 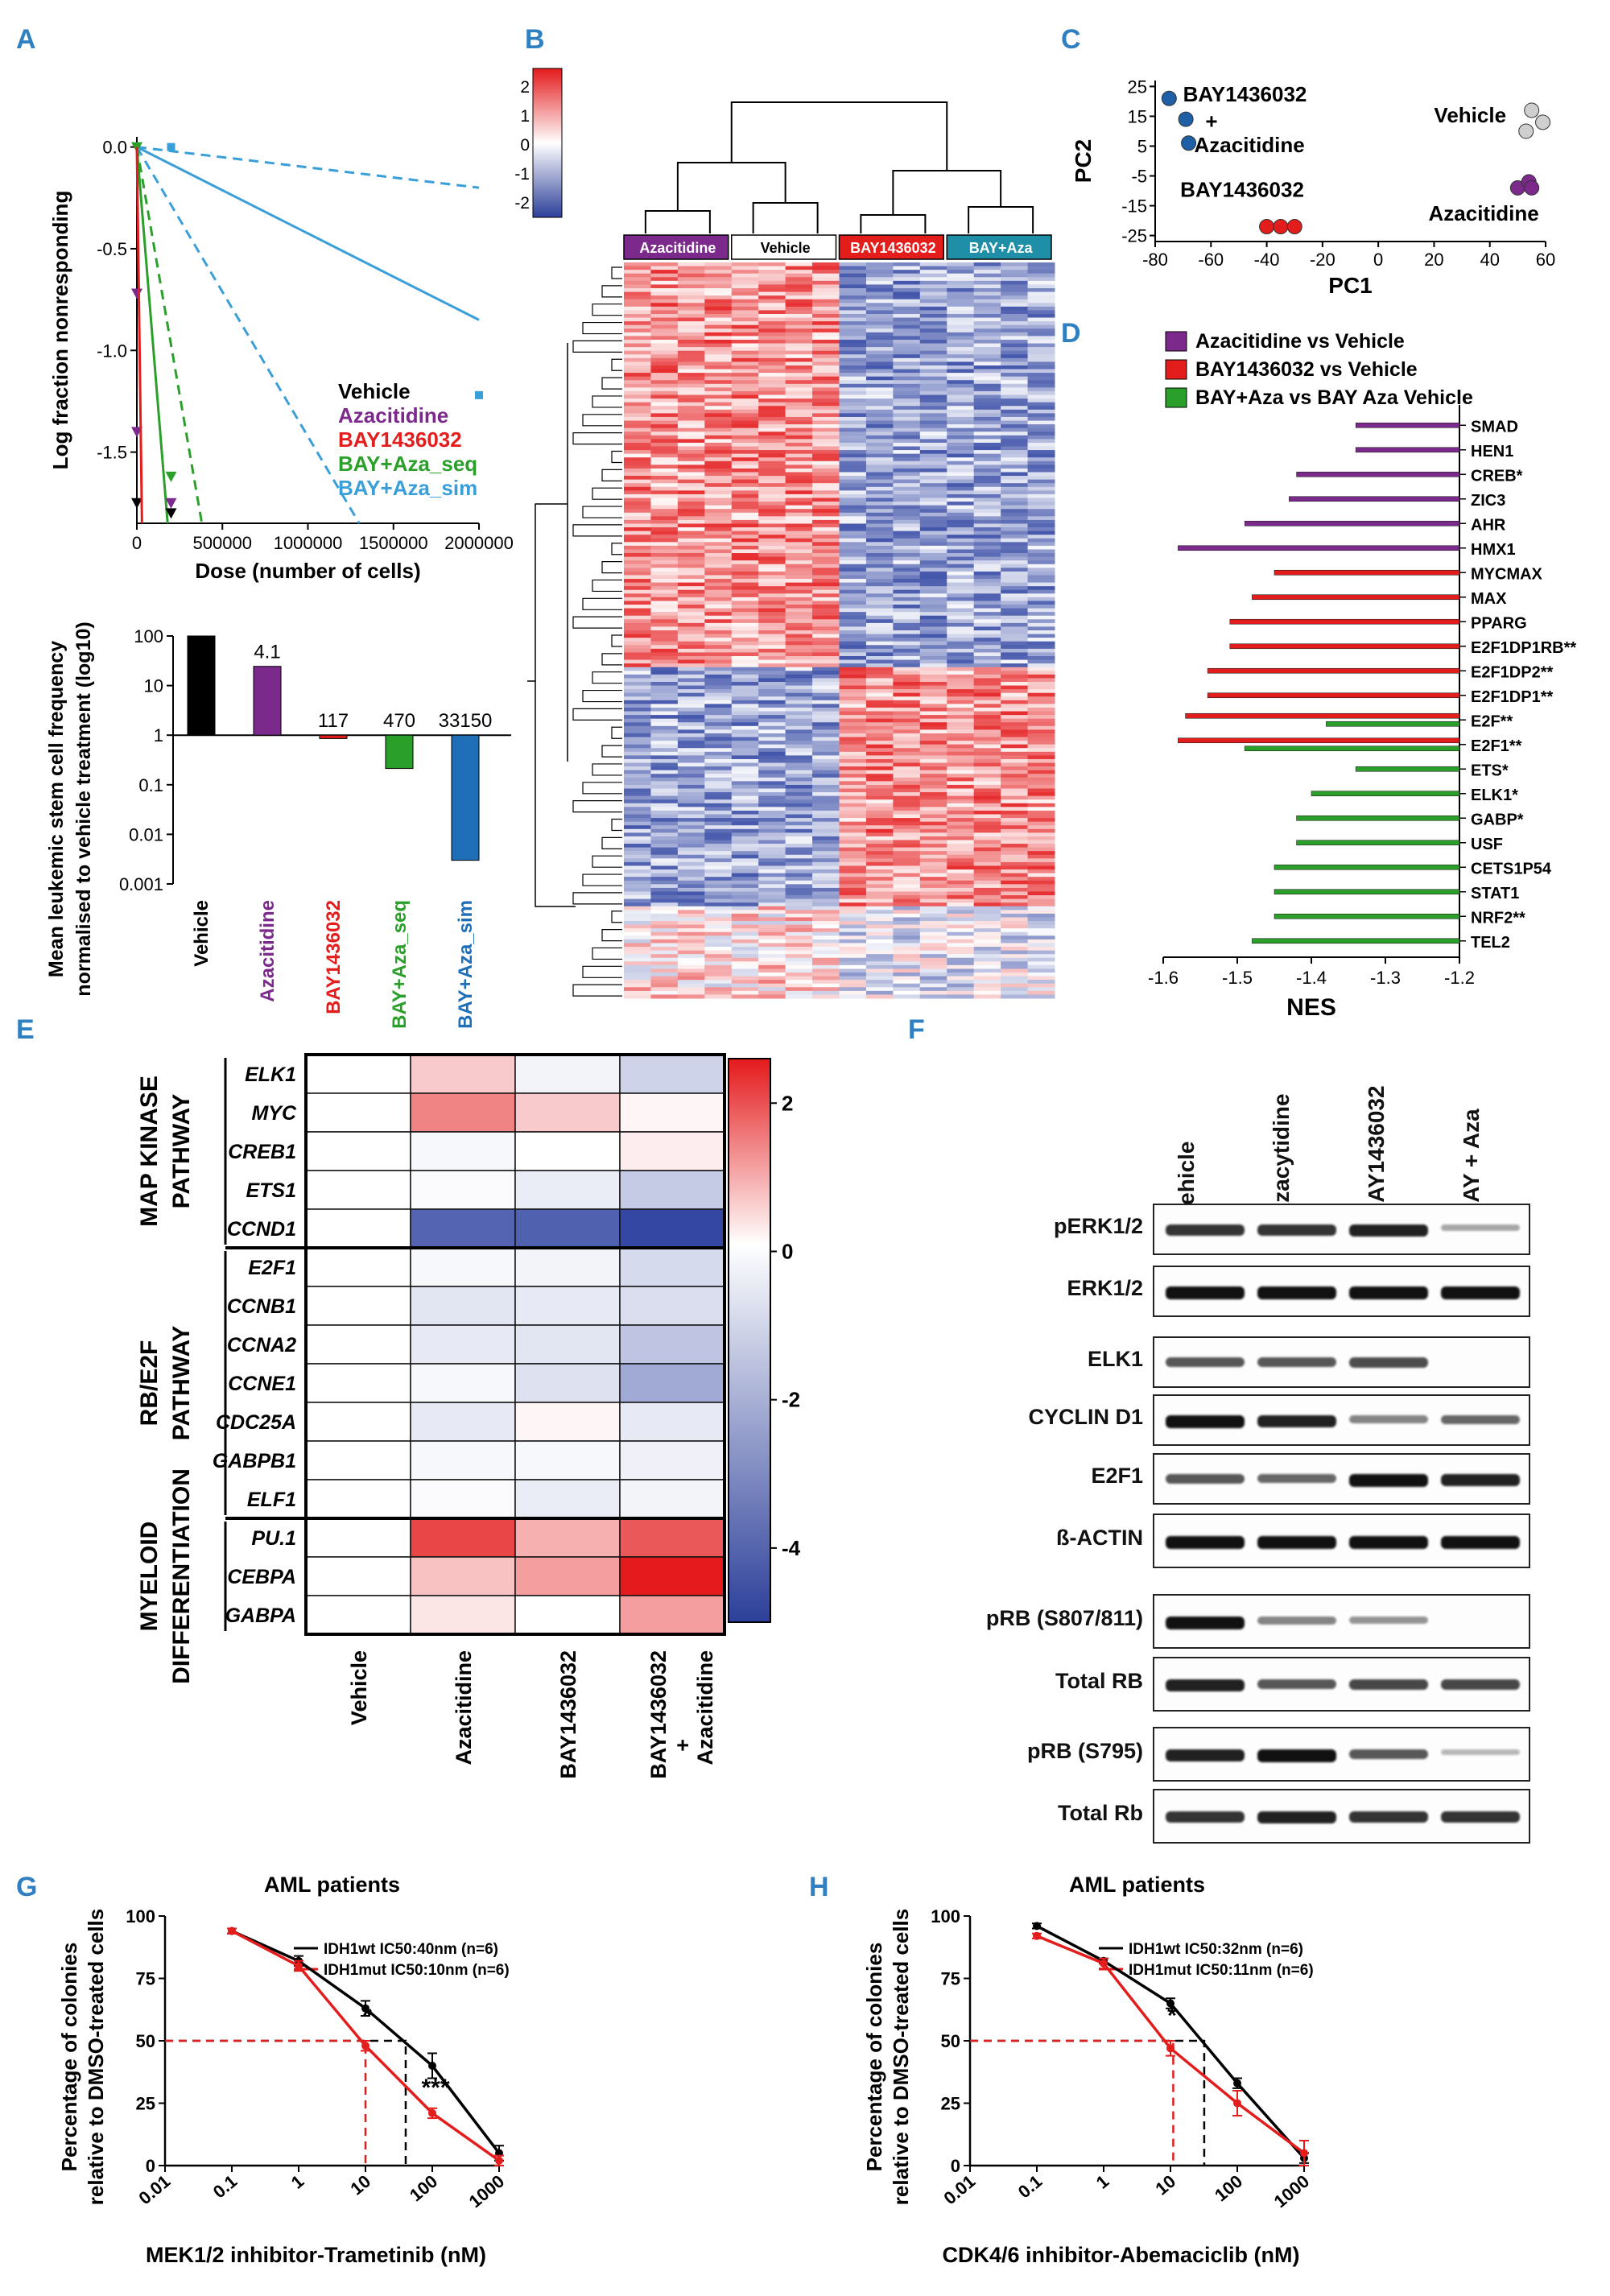 I want to click on blot-band, so click(x=1388, y=1817).